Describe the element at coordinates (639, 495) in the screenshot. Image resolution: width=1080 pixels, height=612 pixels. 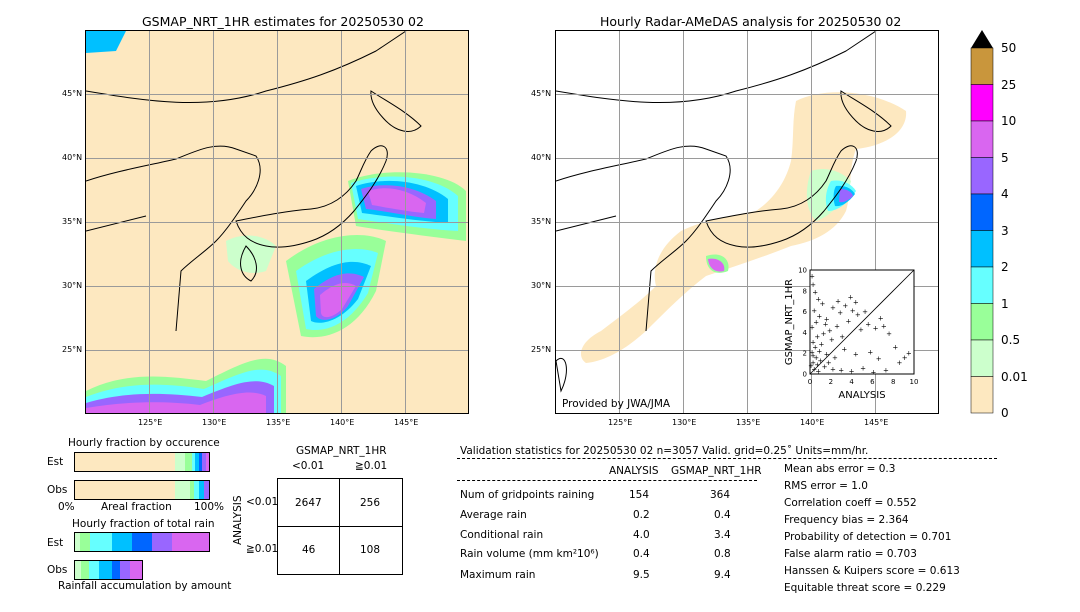
I see `stat-analysis: 154` at that location.